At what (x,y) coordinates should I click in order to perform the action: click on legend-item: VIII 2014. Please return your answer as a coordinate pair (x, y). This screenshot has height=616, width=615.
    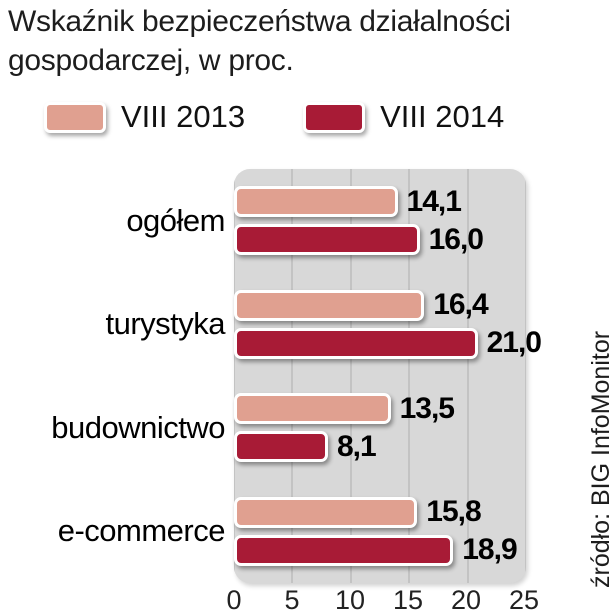
    Looking at the image, I should click on (403, 117).